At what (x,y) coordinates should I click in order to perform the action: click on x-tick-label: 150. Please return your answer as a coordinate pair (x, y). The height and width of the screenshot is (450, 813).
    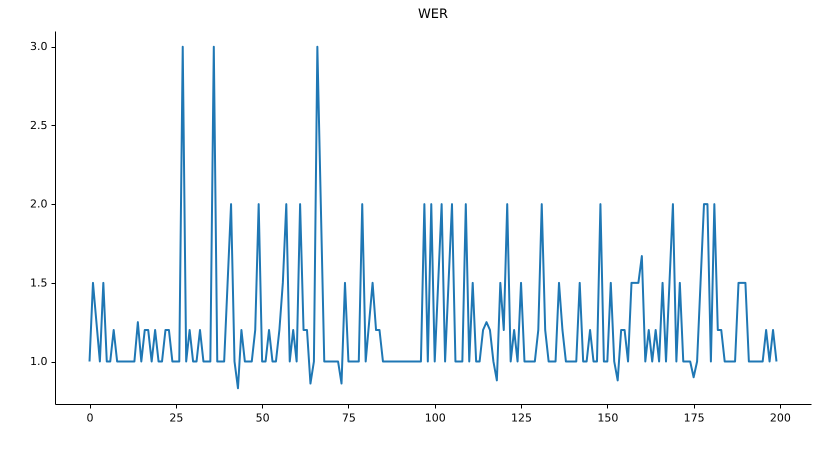
    Looking at the image, I should click on (607, 418).